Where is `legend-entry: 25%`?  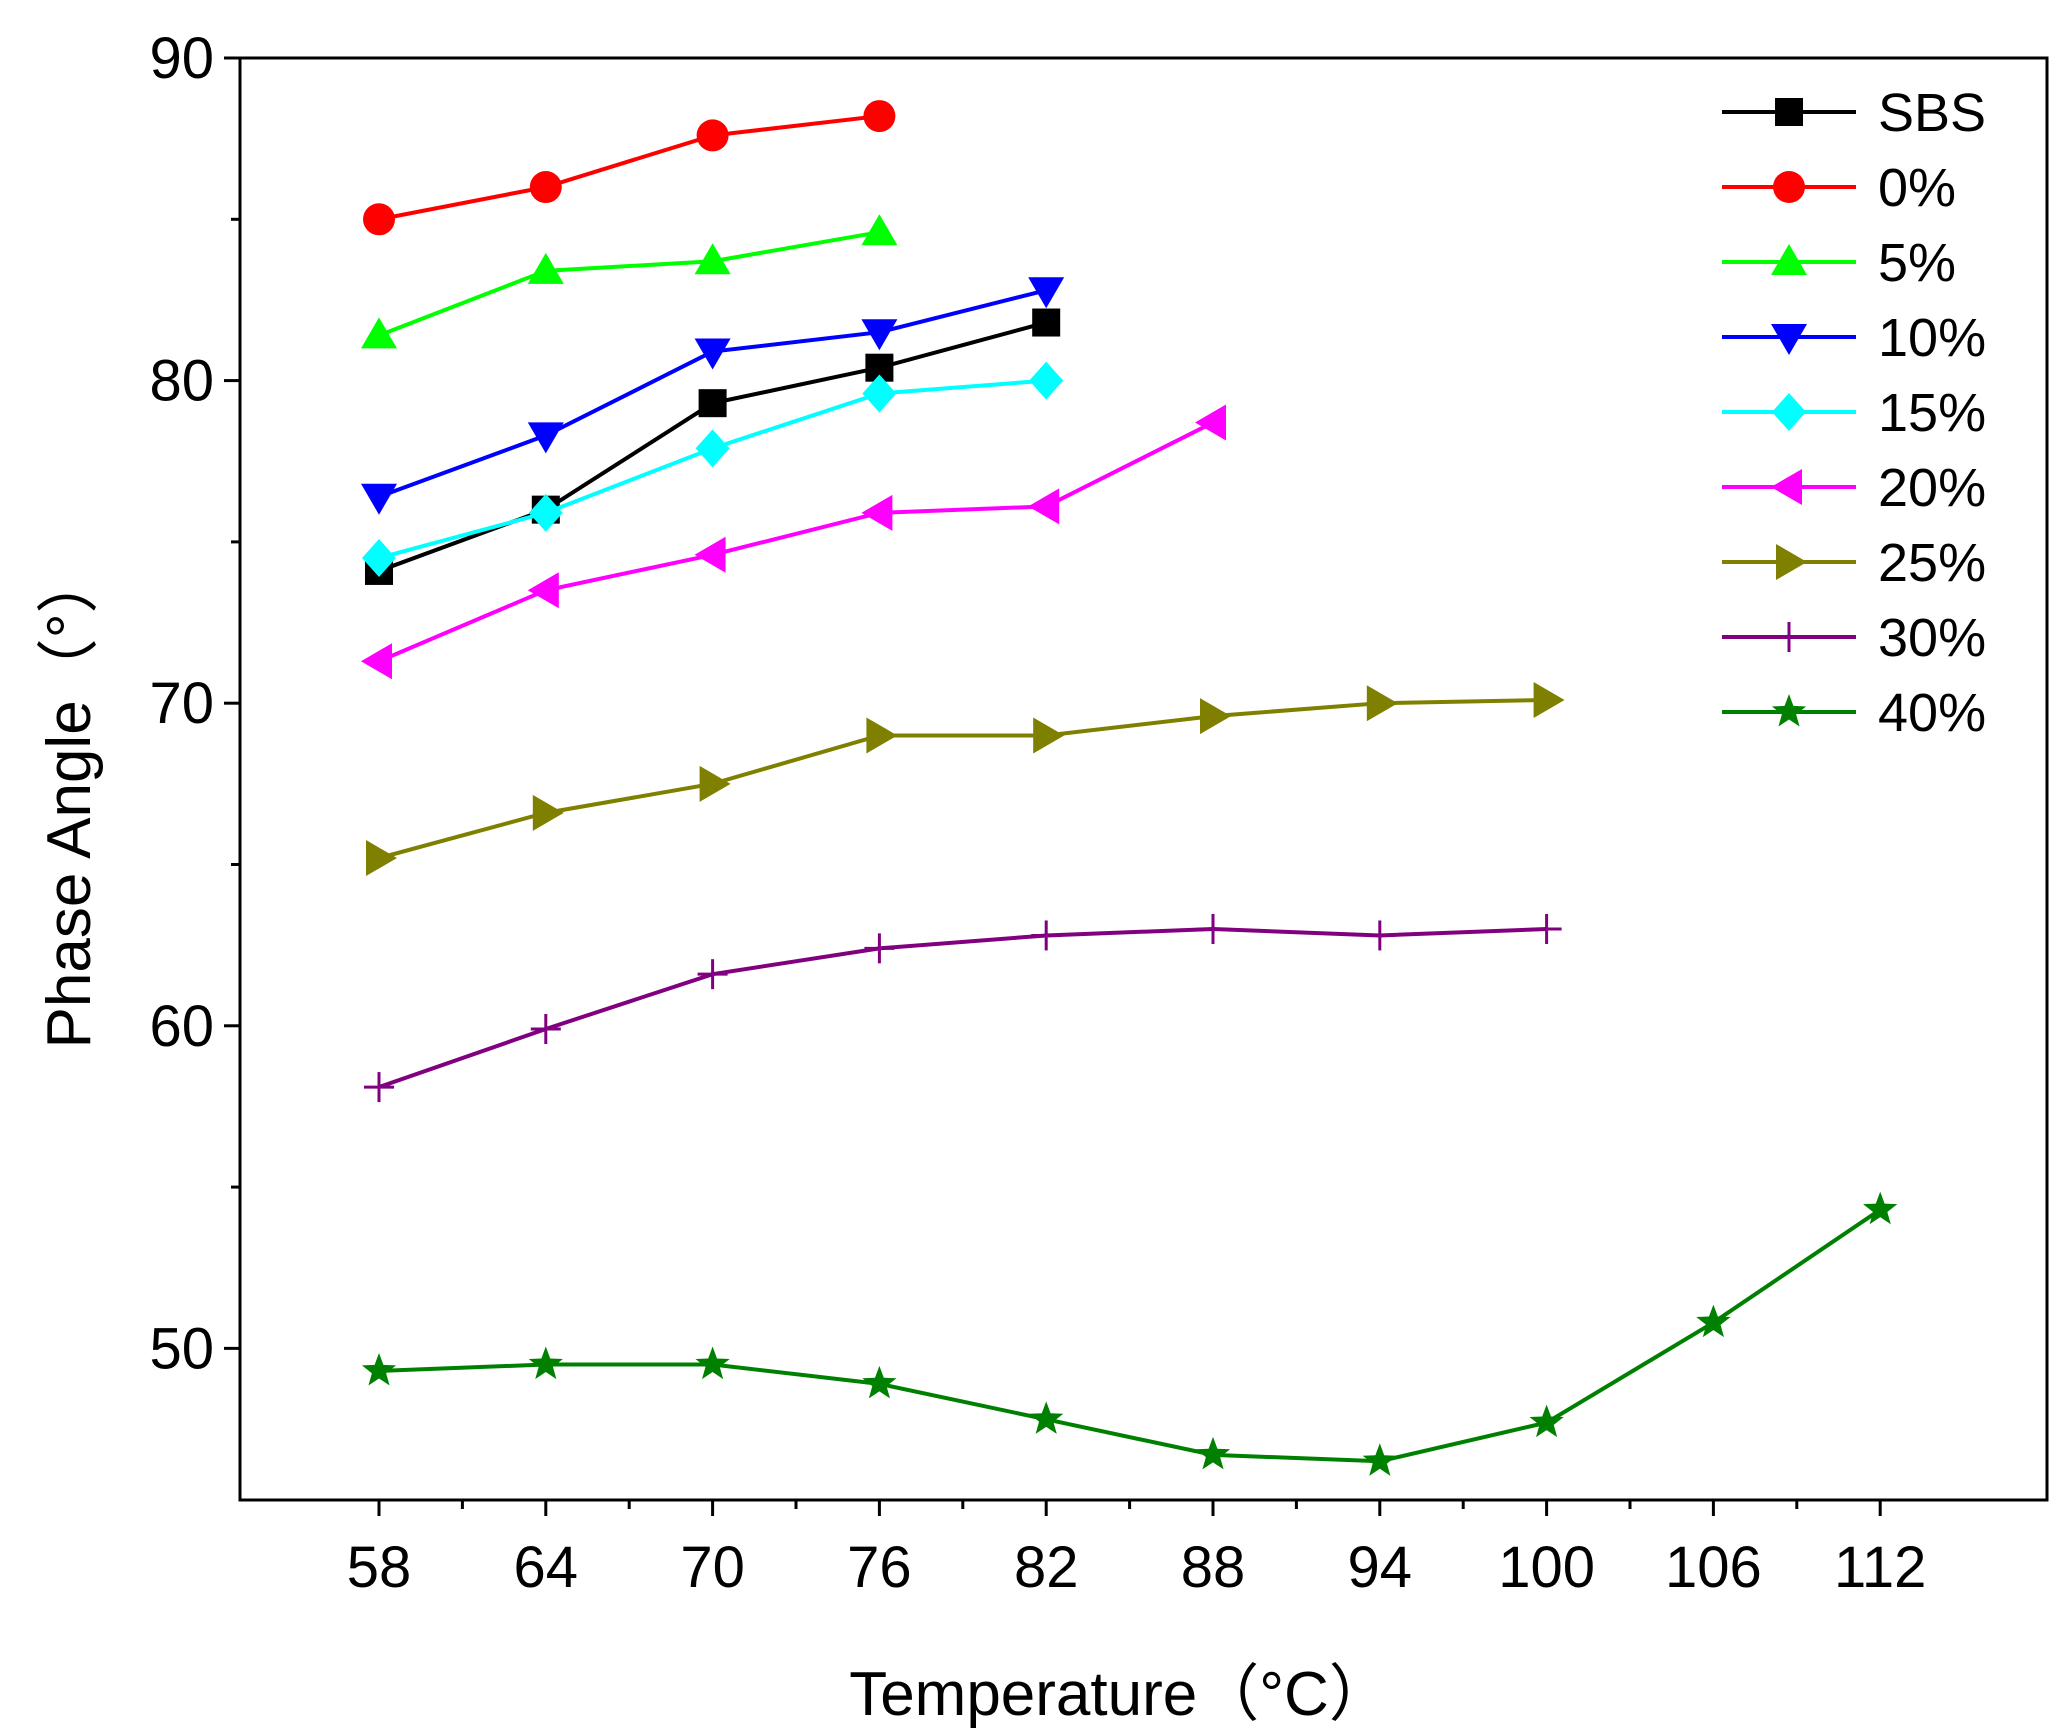 legend-entry: 25% is located at coordinates (1854, 563).